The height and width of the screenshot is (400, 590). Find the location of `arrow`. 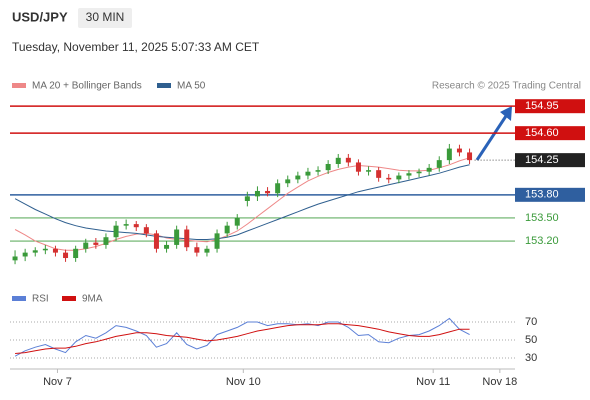

arrow is located at coordinates (491, 138).